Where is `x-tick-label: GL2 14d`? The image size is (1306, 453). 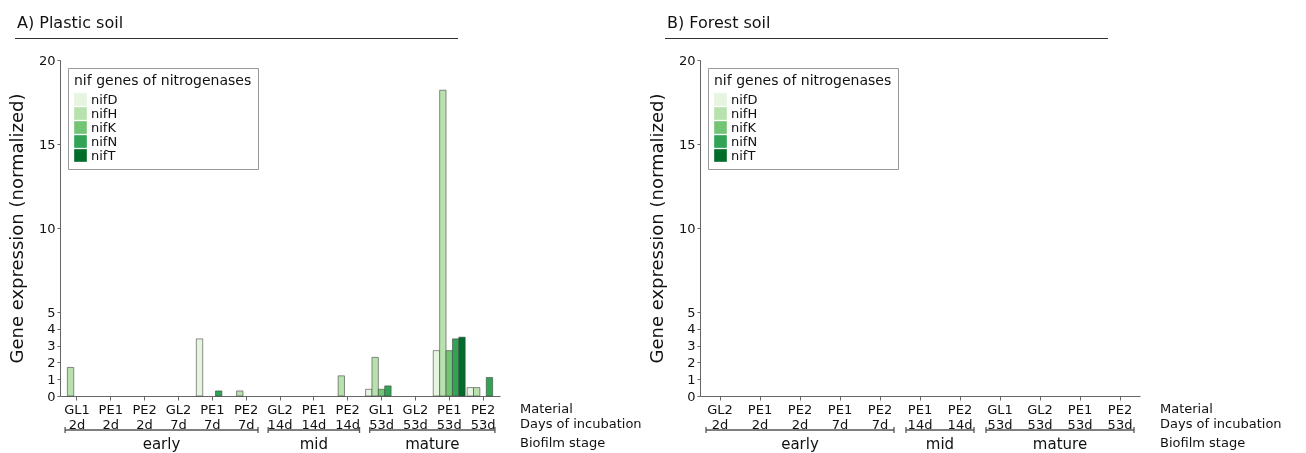
x-tick-label: GL2 14d is located at coordinates (280, 416).